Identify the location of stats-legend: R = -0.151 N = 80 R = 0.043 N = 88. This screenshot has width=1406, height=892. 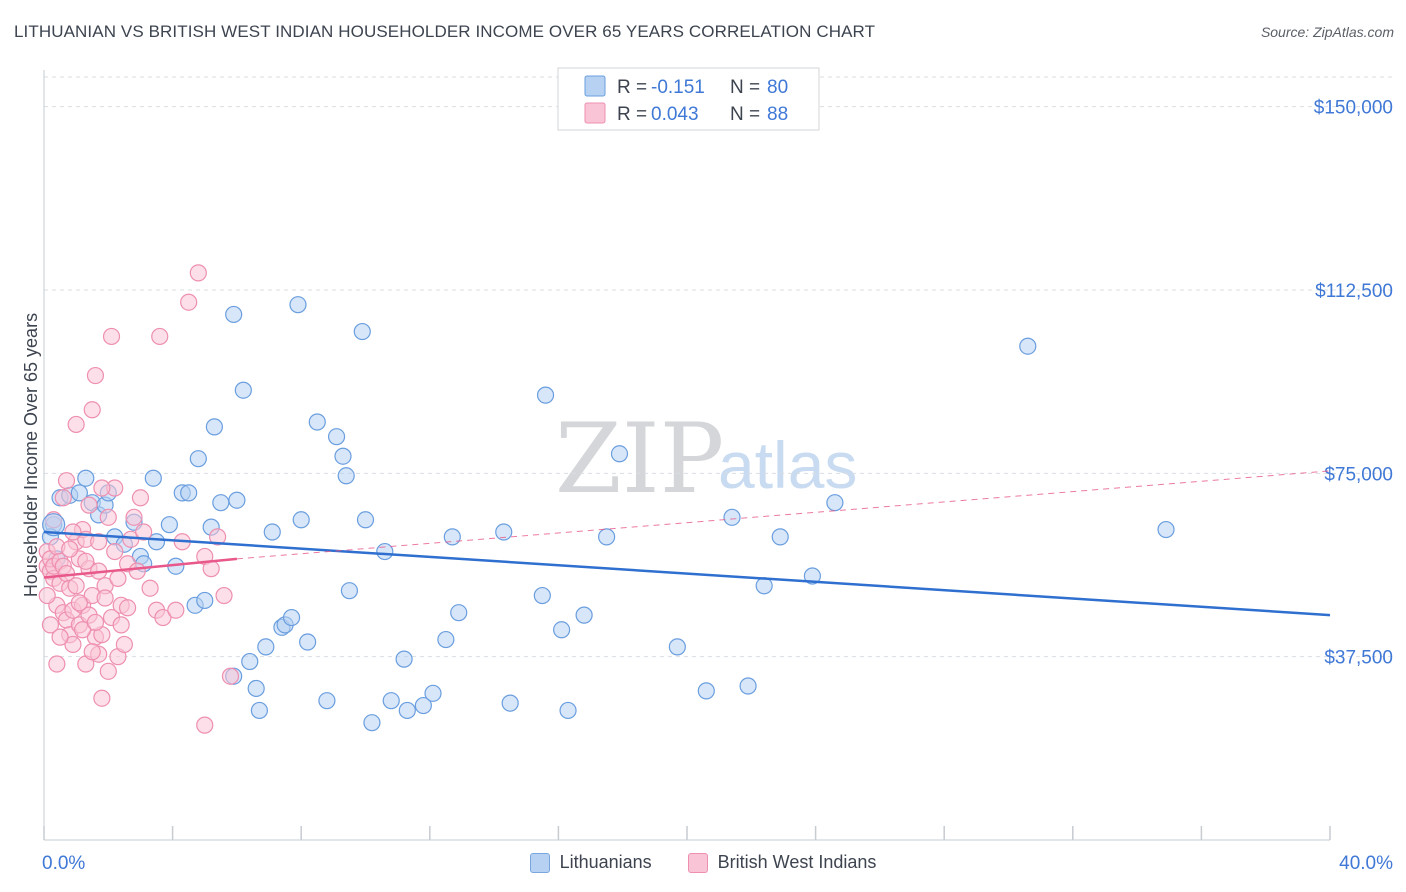
(688, 99).